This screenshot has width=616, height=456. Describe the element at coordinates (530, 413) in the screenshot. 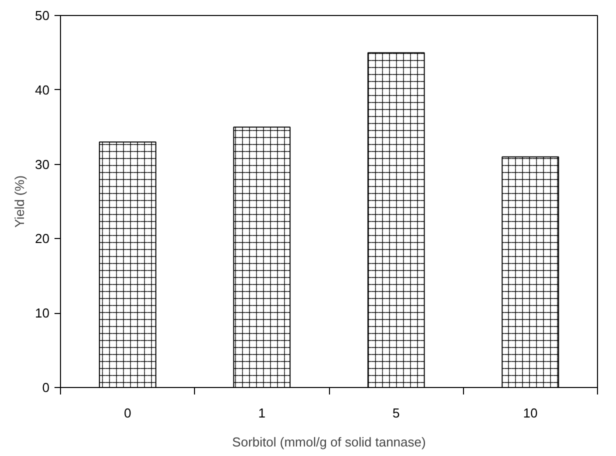

I see `x-tick-label: 10` at that location.